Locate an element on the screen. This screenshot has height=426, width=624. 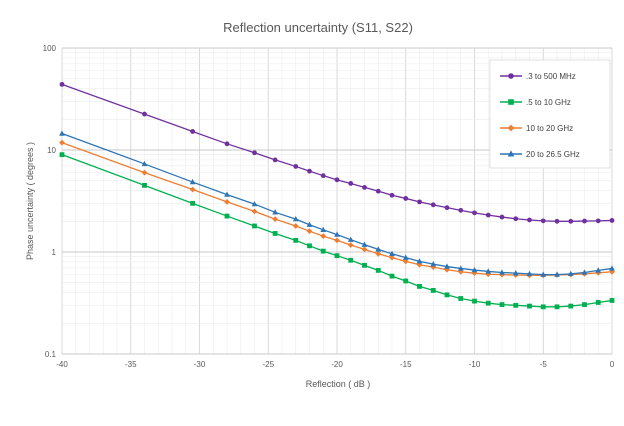
x-tick-label: -25 is located at coordinates (268, 364).